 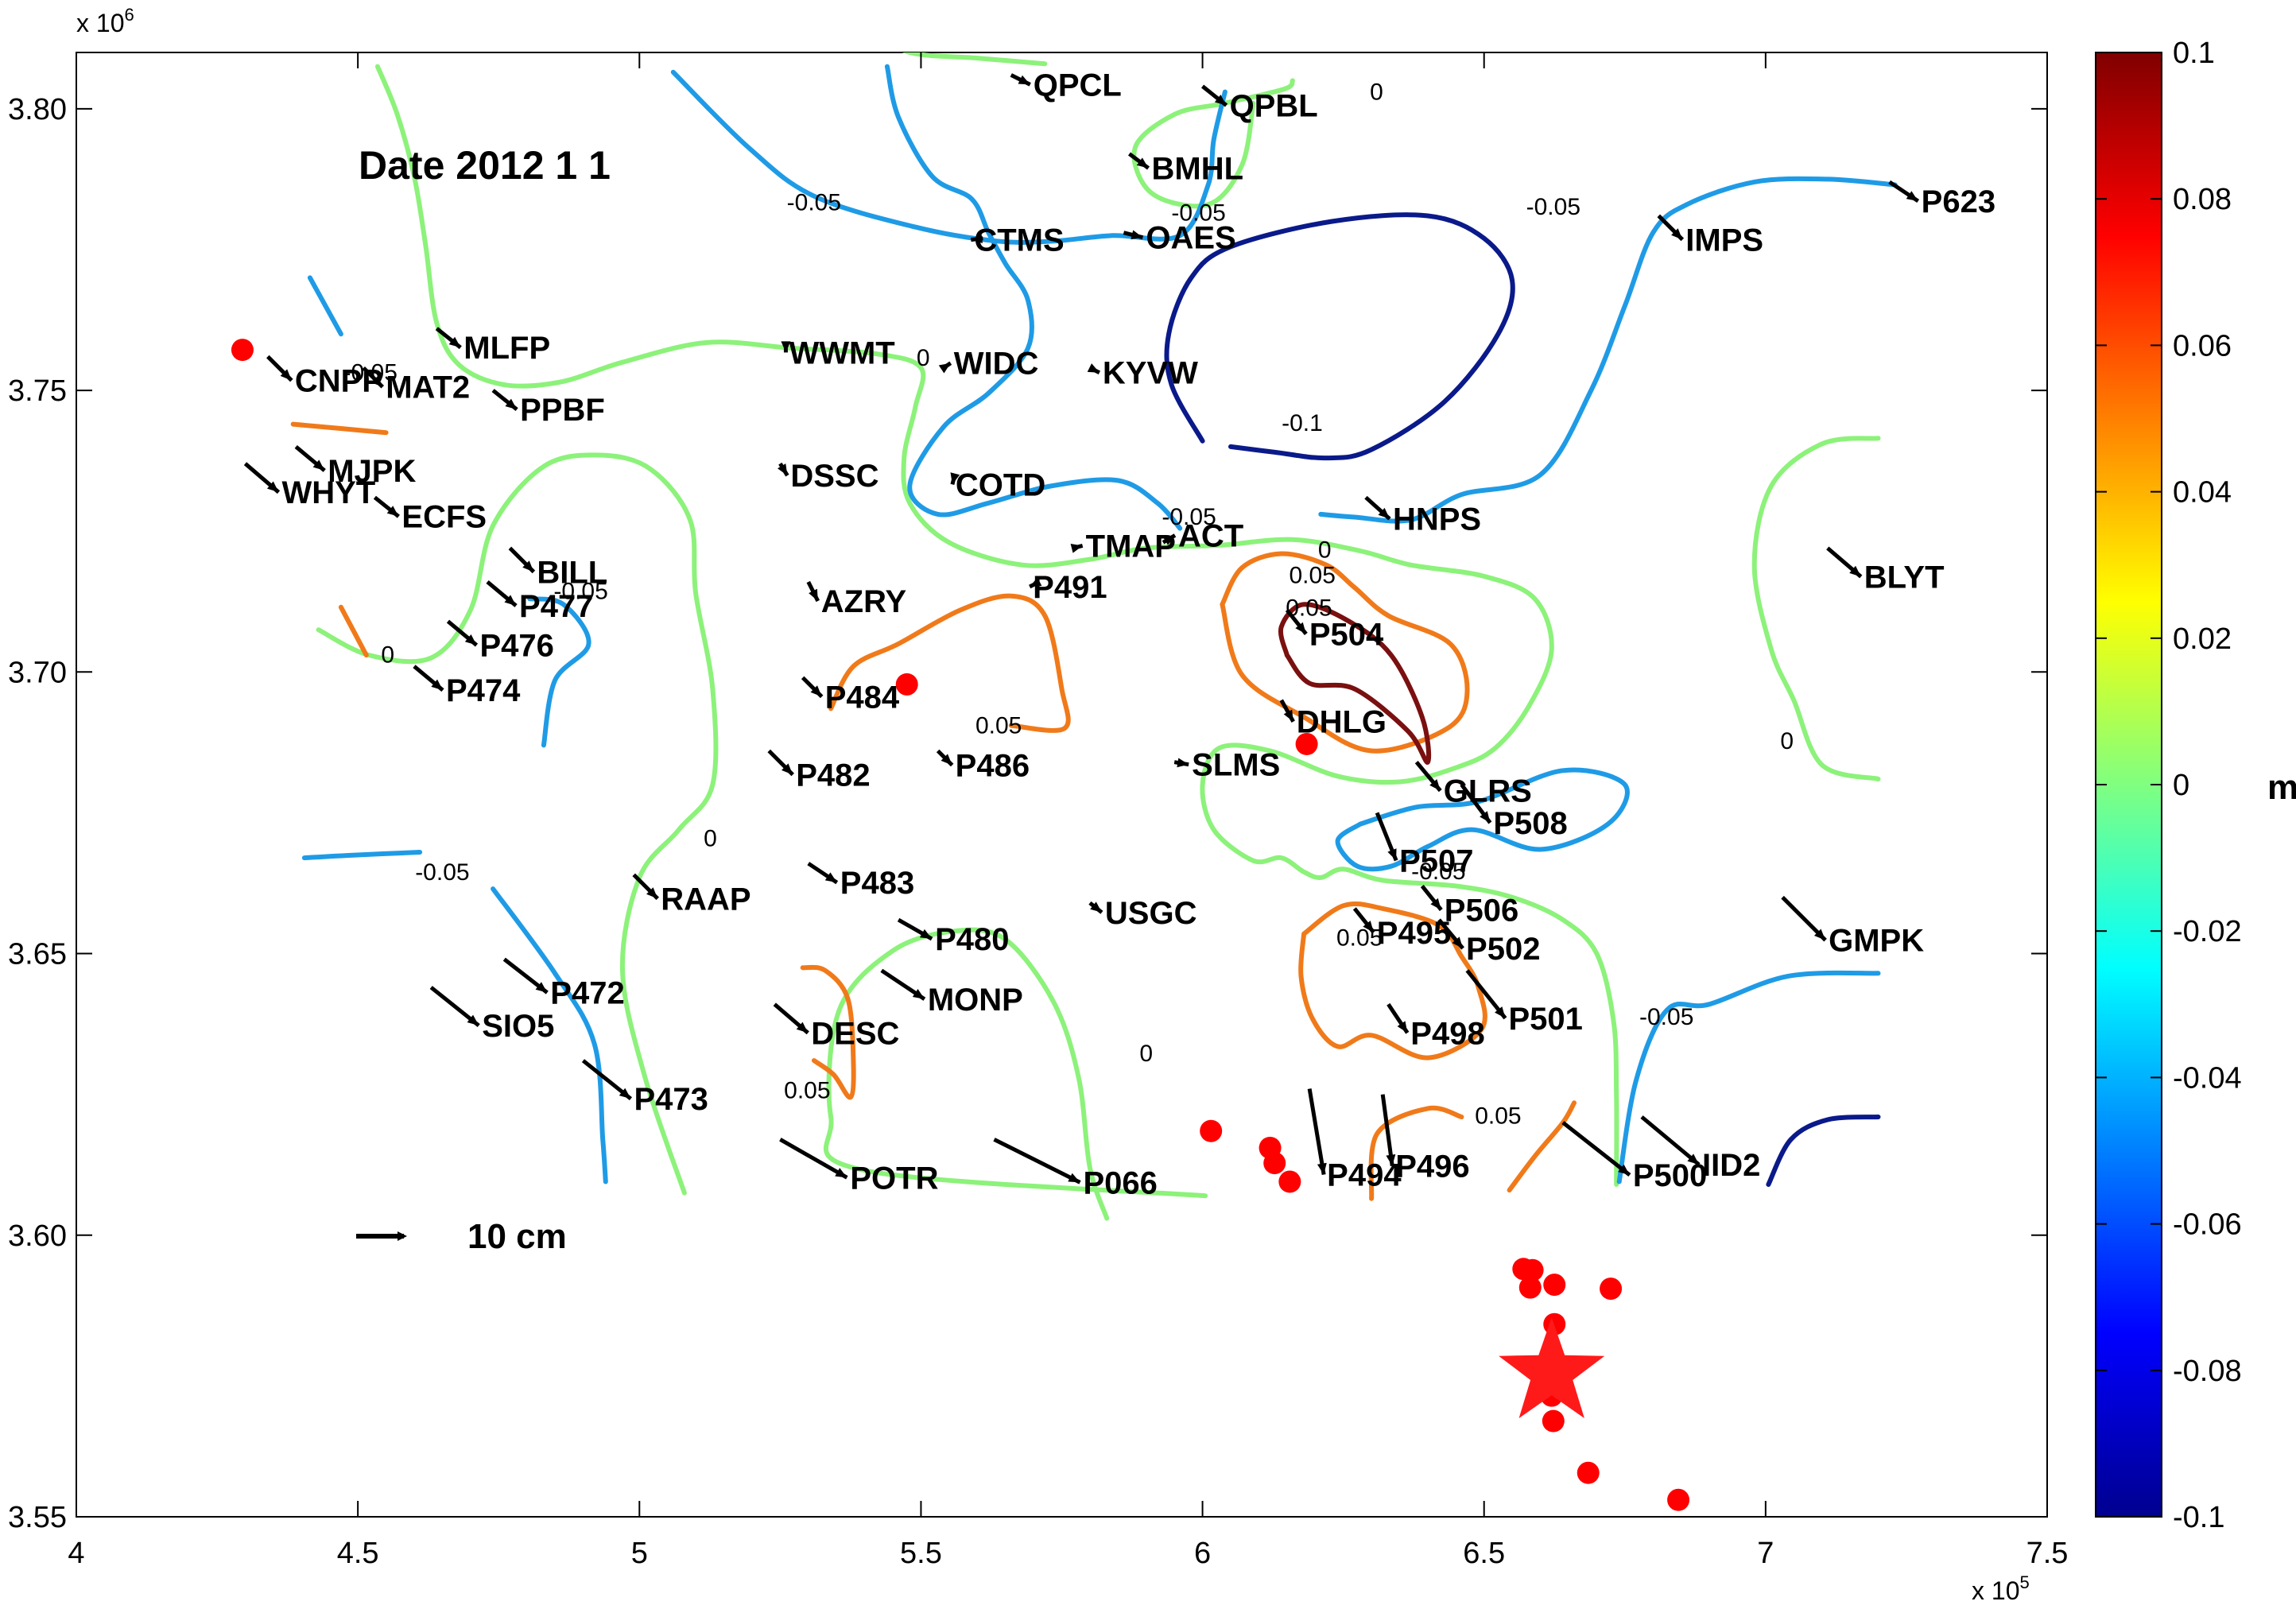 What do you see at coordinates (1431, 898) in the screenshot?
I see `station-arrow-p506` at bounding box center [1431, 898].